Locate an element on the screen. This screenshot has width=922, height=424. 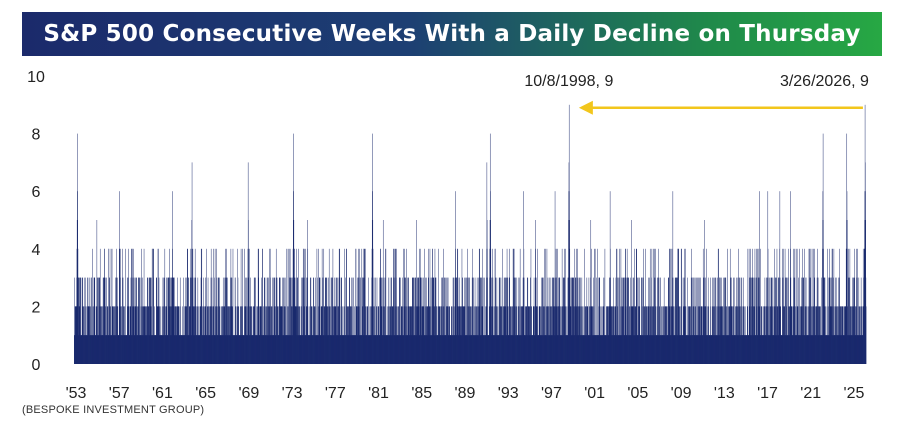
x-tick-label: '53 is located at coordinates (76, 393).